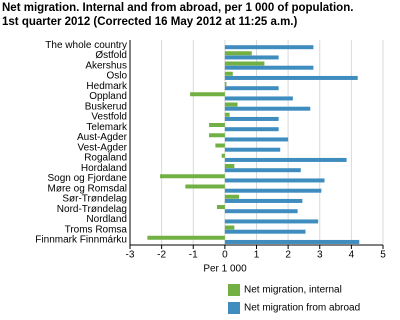  Describe the element at coordinates (106, 219) in the screenshot. I see `y-tick-label: Nordland` at that location.